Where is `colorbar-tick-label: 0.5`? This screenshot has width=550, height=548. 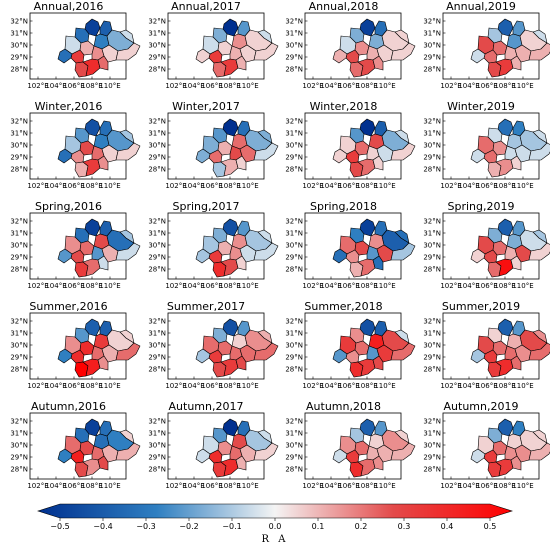
colorbar-tick-label: 0.5 is located at coordinates (490, 526).